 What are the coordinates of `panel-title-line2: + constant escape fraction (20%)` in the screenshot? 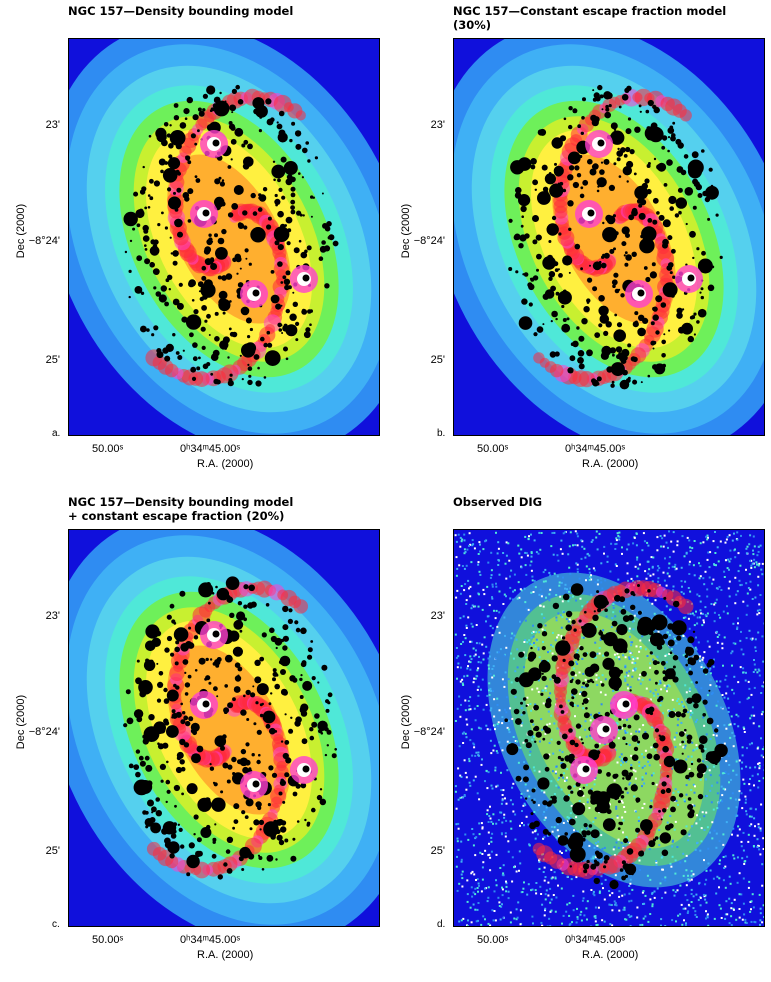 It's located at (176, 516).